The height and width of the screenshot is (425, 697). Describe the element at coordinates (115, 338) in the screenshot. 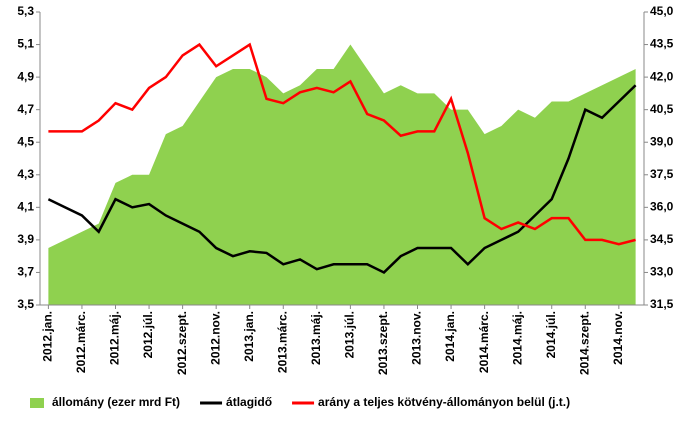

I see `x-tick-label: 2012.máj.` at that location.